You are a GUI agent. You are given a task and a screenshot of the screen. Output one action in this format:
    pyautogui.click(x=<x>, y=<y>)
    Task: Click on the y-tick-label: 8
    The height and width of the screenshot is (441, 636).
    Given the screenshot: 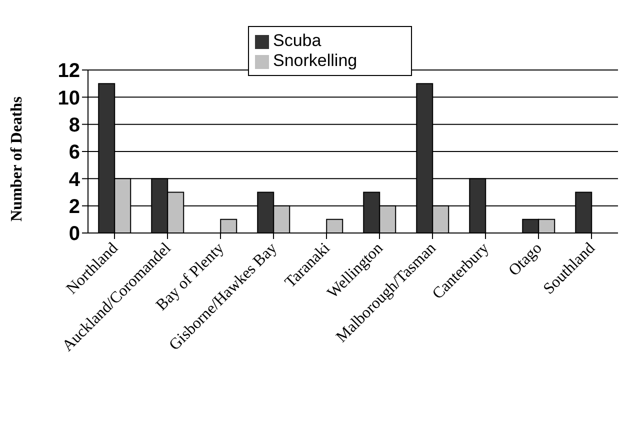 What is the action you would take?
    pyautogui.click(x=74, y=125)
    